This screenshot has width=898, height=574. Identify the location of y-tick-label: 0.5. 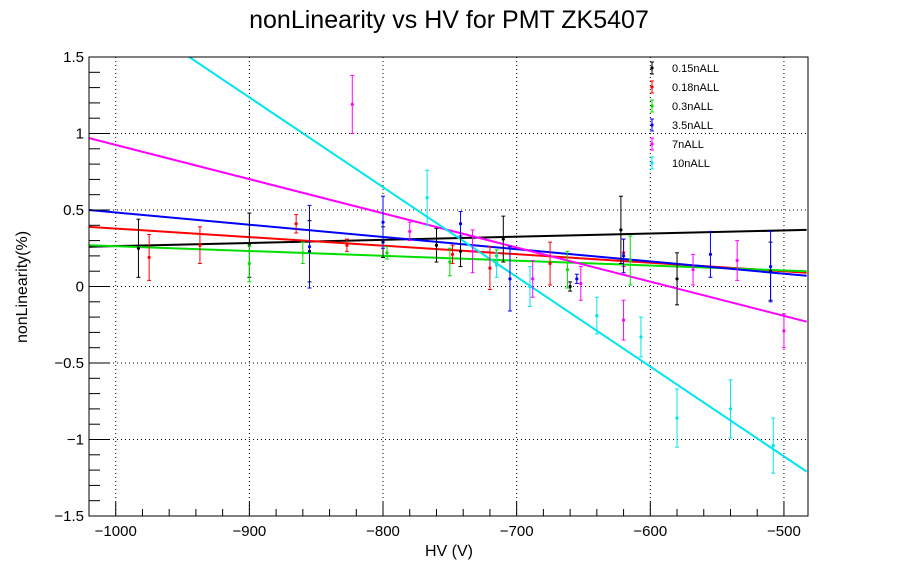
(73, 210).